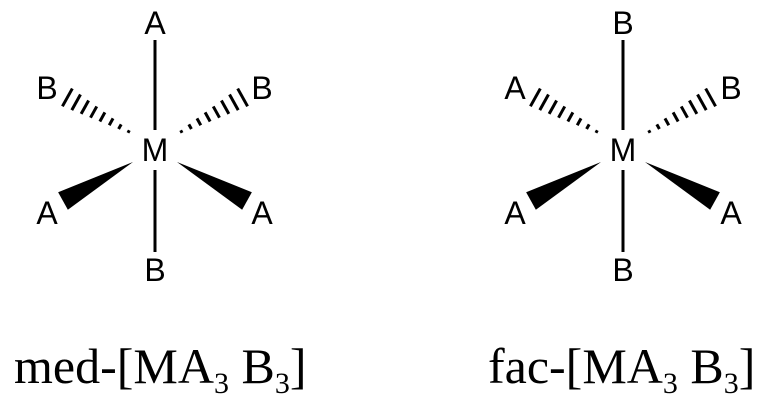 The width and height of the screenshot is (771, 409). I want to click on fac-bottom-ligand: B, so click(623, 270).